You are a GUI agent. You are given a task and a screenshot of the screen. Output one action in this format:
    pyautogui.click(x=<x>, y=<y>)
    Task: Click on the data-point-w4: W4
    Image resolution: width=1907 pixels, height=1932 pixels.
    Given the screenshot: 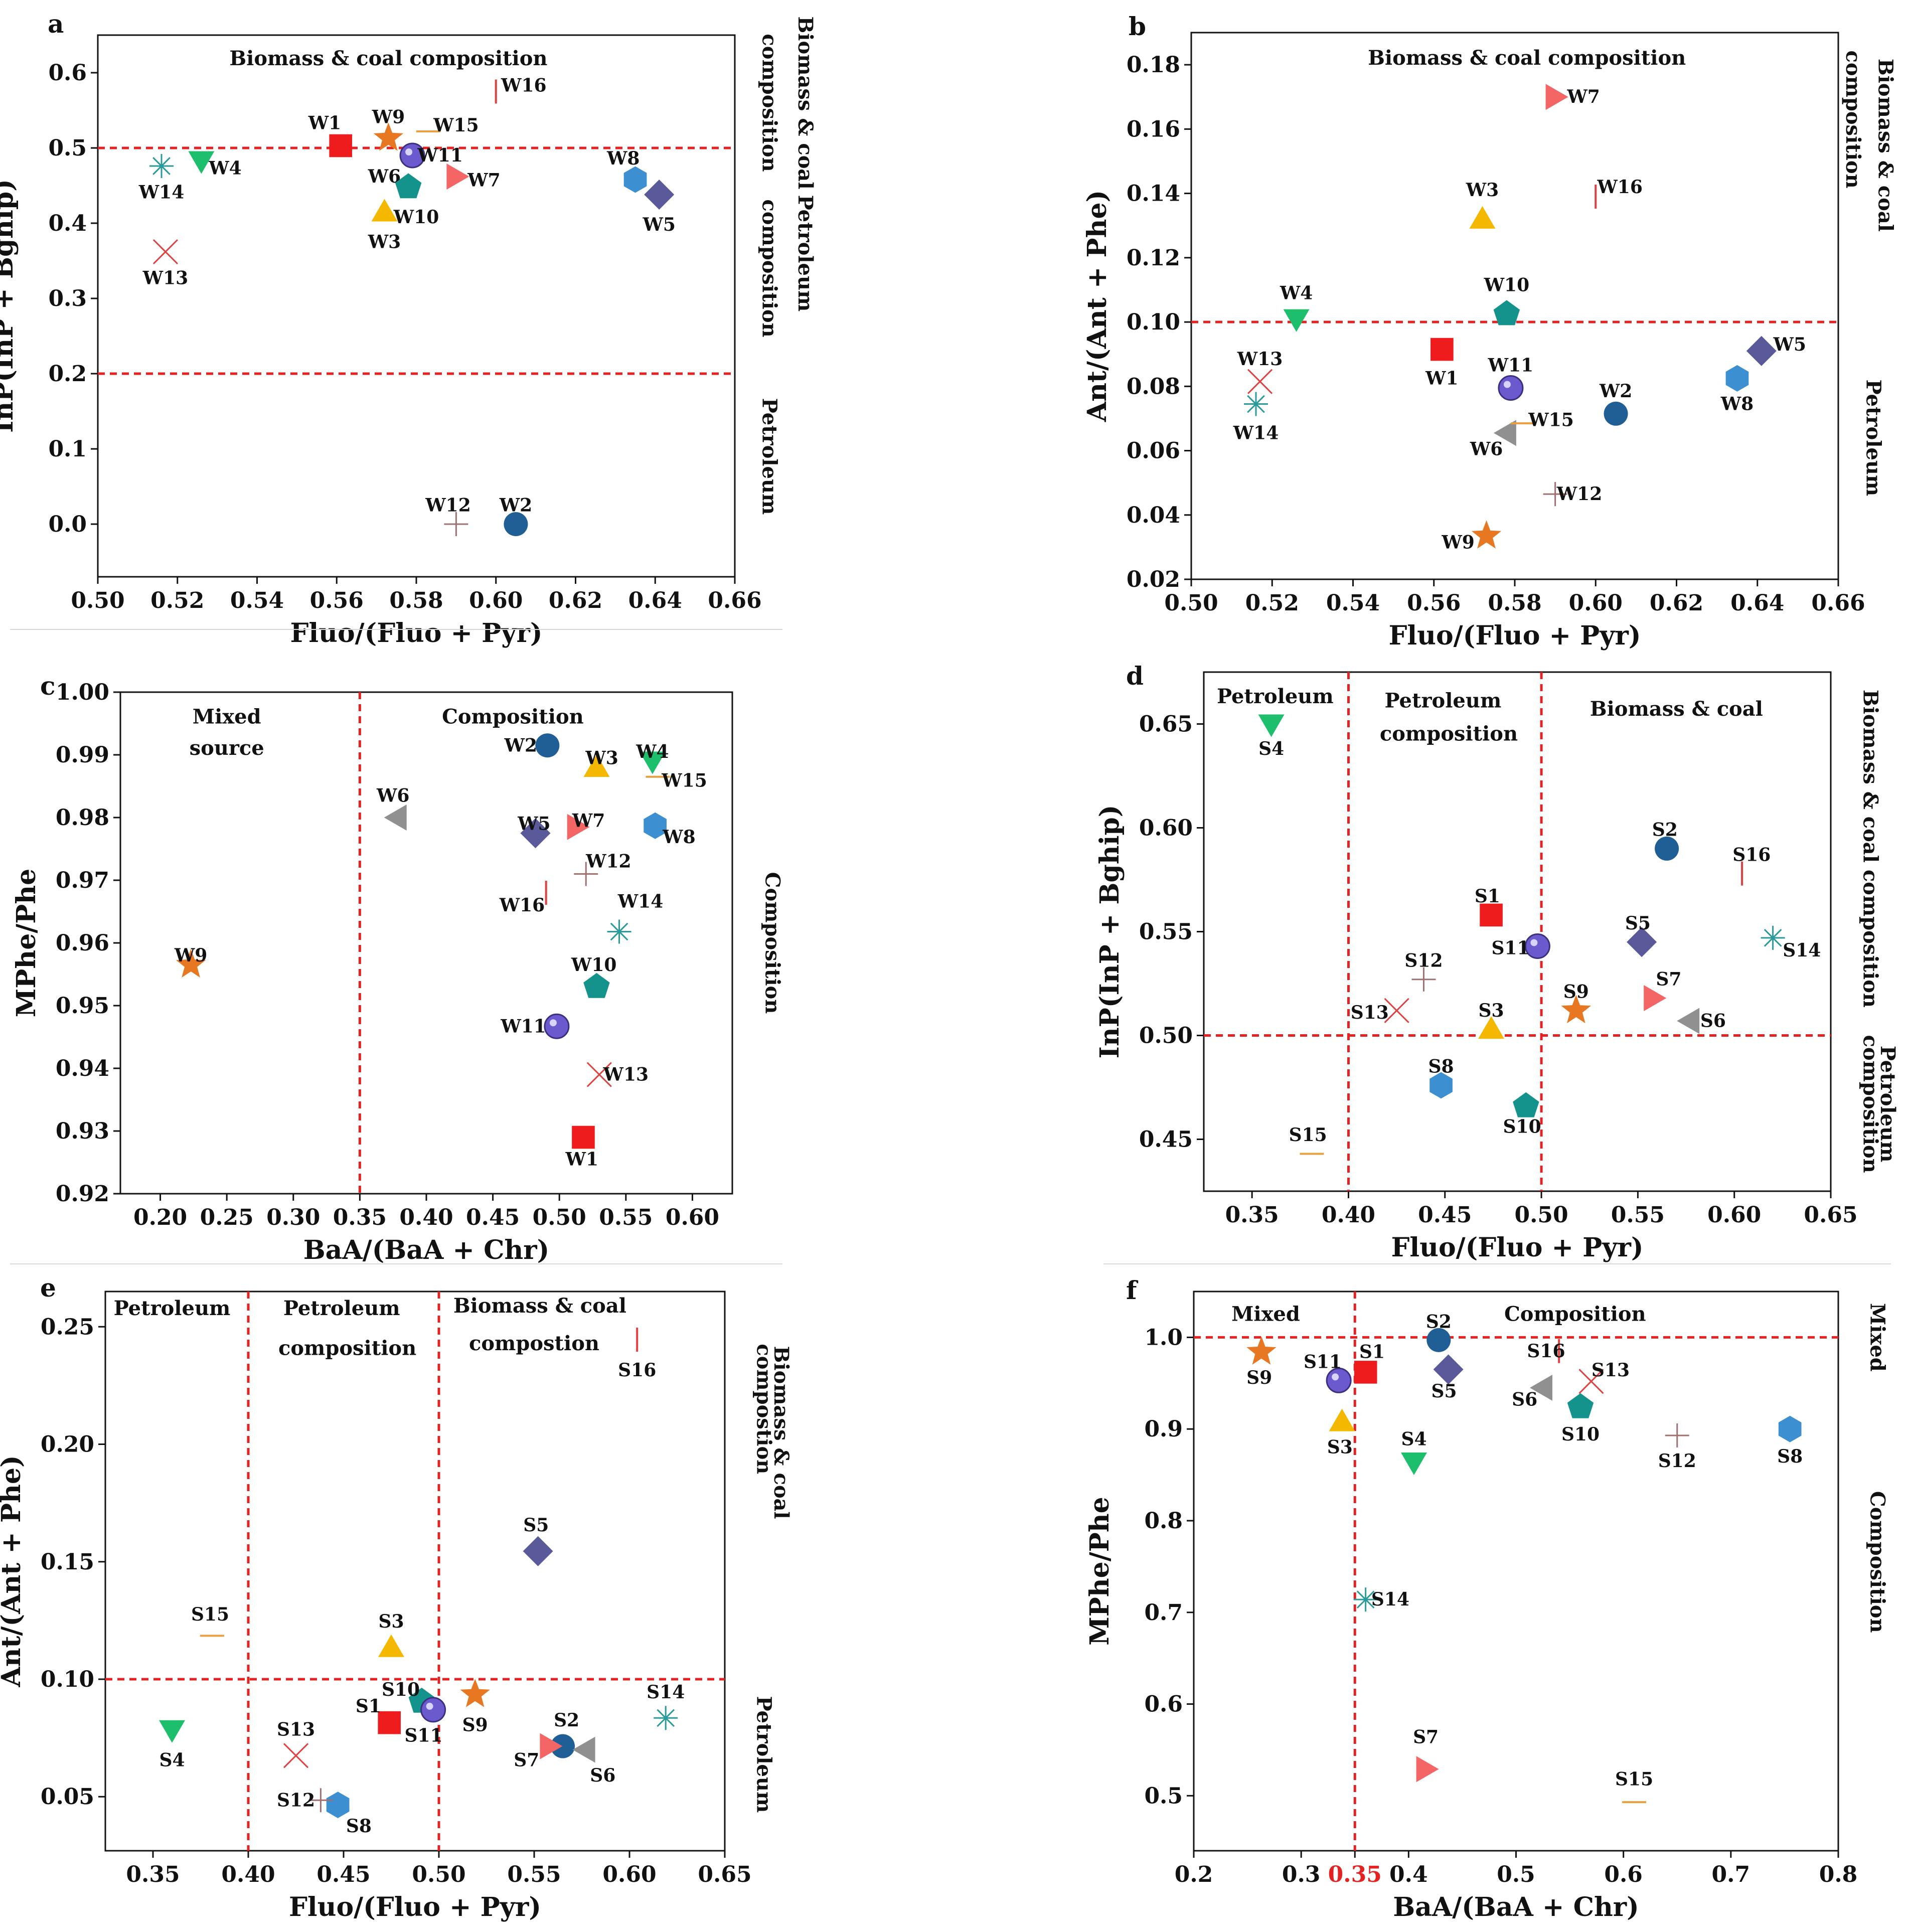 What is the action you would take?
    pyautogui.click(x=215, y=165)
    